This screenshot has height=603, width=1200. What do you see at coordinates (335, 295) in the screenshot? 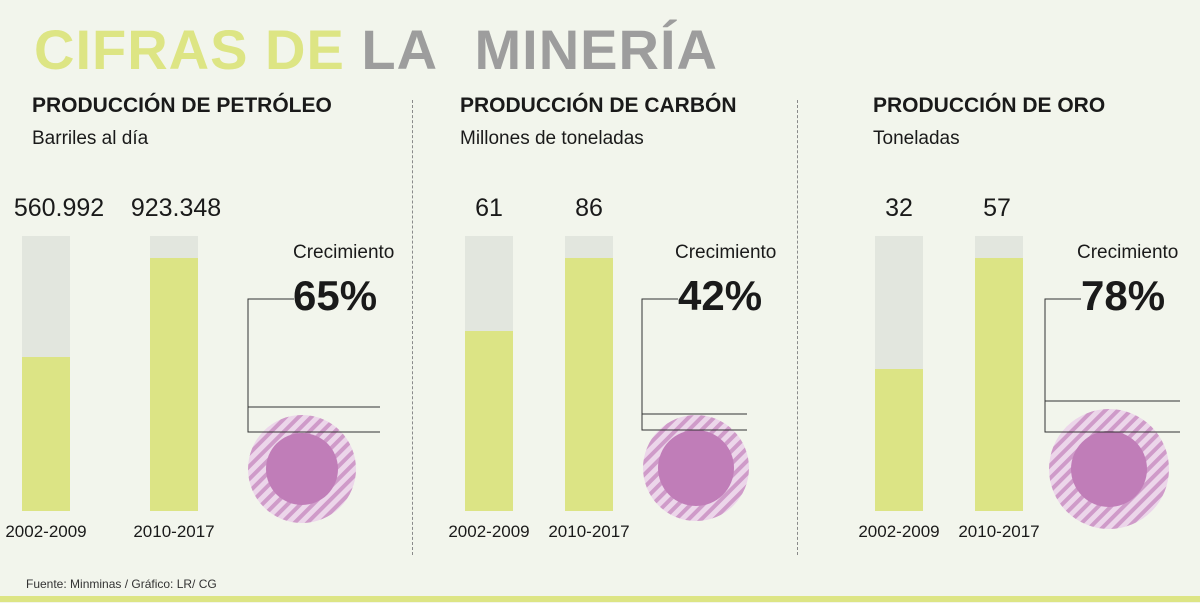
I see `growth-value: 65%` at bounding box center [335, 295].